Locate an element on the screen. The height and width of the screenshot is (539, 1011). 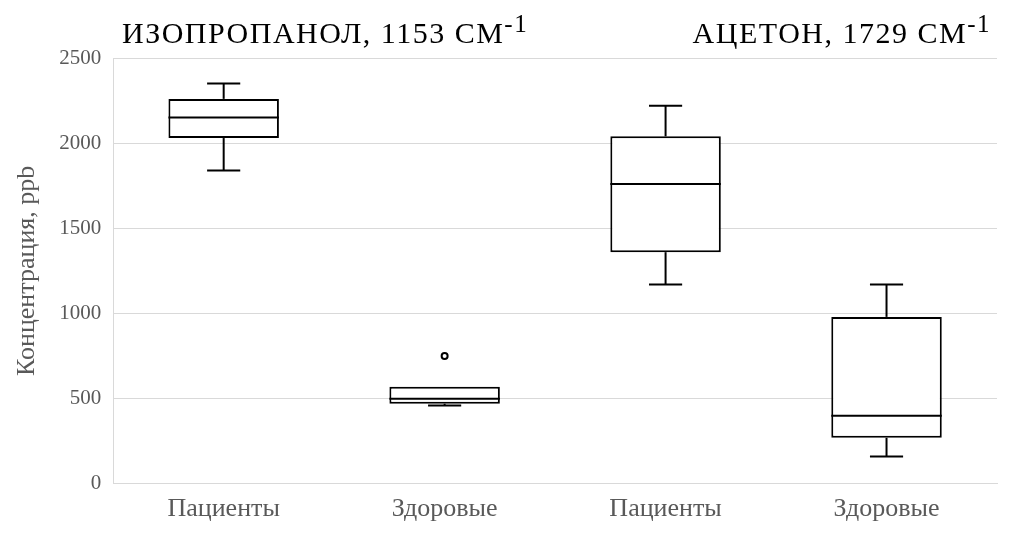
y-tick-label: 500 is located at coordinates (85, 397).